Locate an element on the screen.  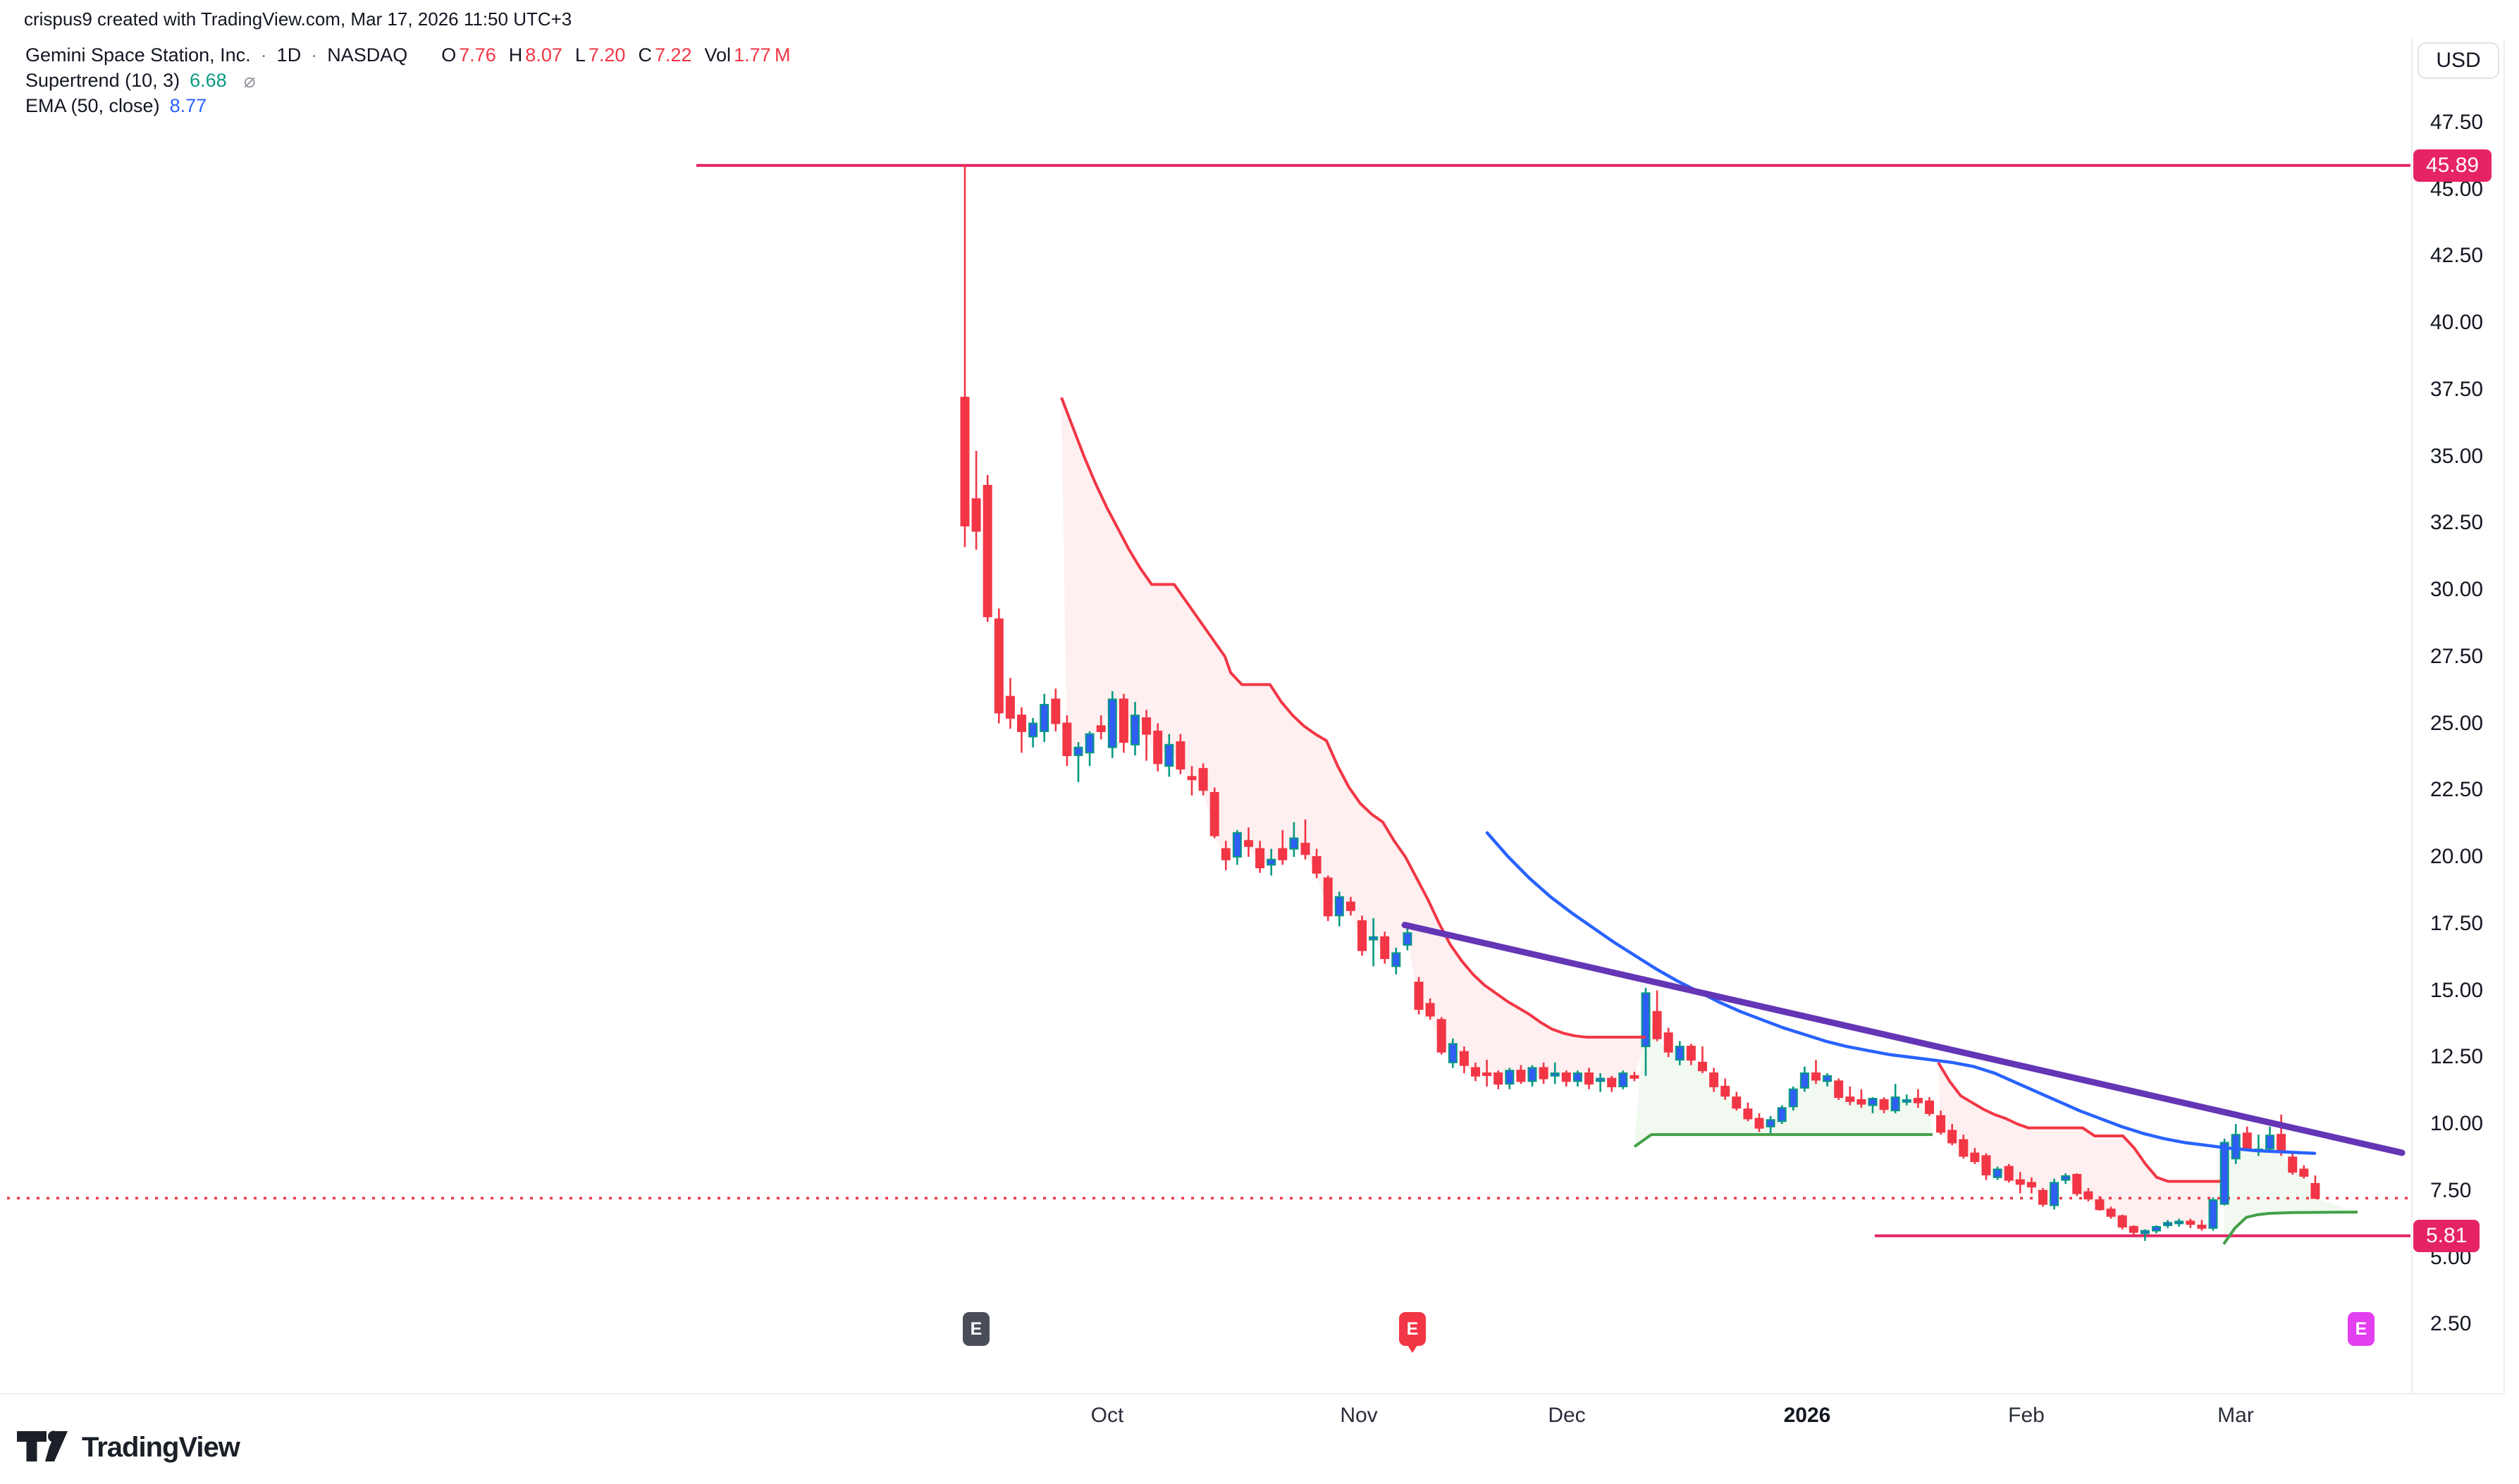
price-axis-label: 2.50 is located at coordinates (2451, 1324).